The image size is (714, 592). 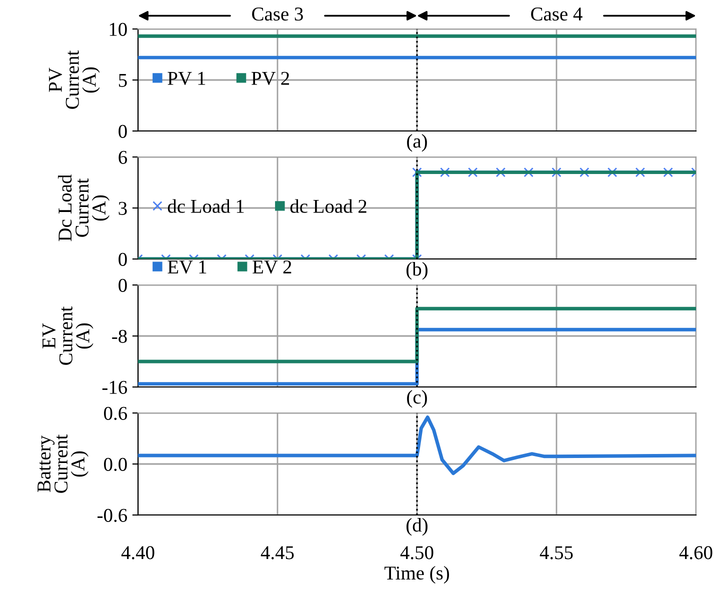 I want to click on x-tick-label: 4.55, so click(x=556, y=553).